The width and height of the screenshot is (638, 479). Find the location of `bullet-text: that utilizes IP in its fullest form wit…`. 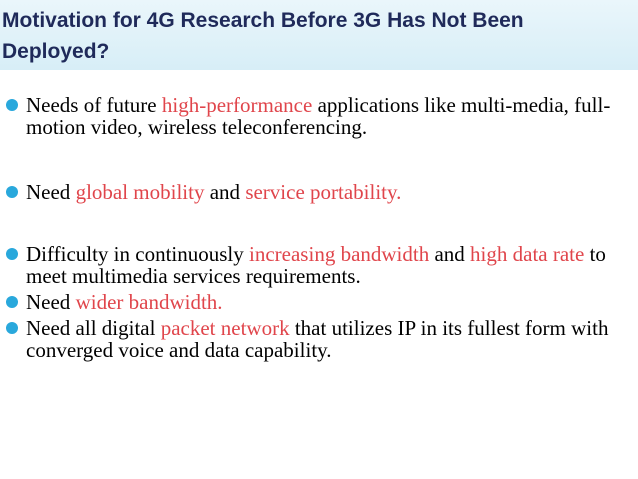

bullet-text: that utilizes IP in its fullest form wit… is located at coordinates (317, 339).